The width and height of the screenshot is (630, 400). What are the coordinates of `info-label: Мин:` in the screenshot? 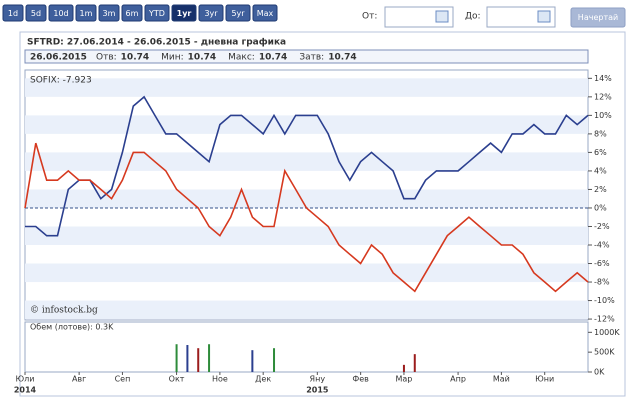 It's located at (172, 58).